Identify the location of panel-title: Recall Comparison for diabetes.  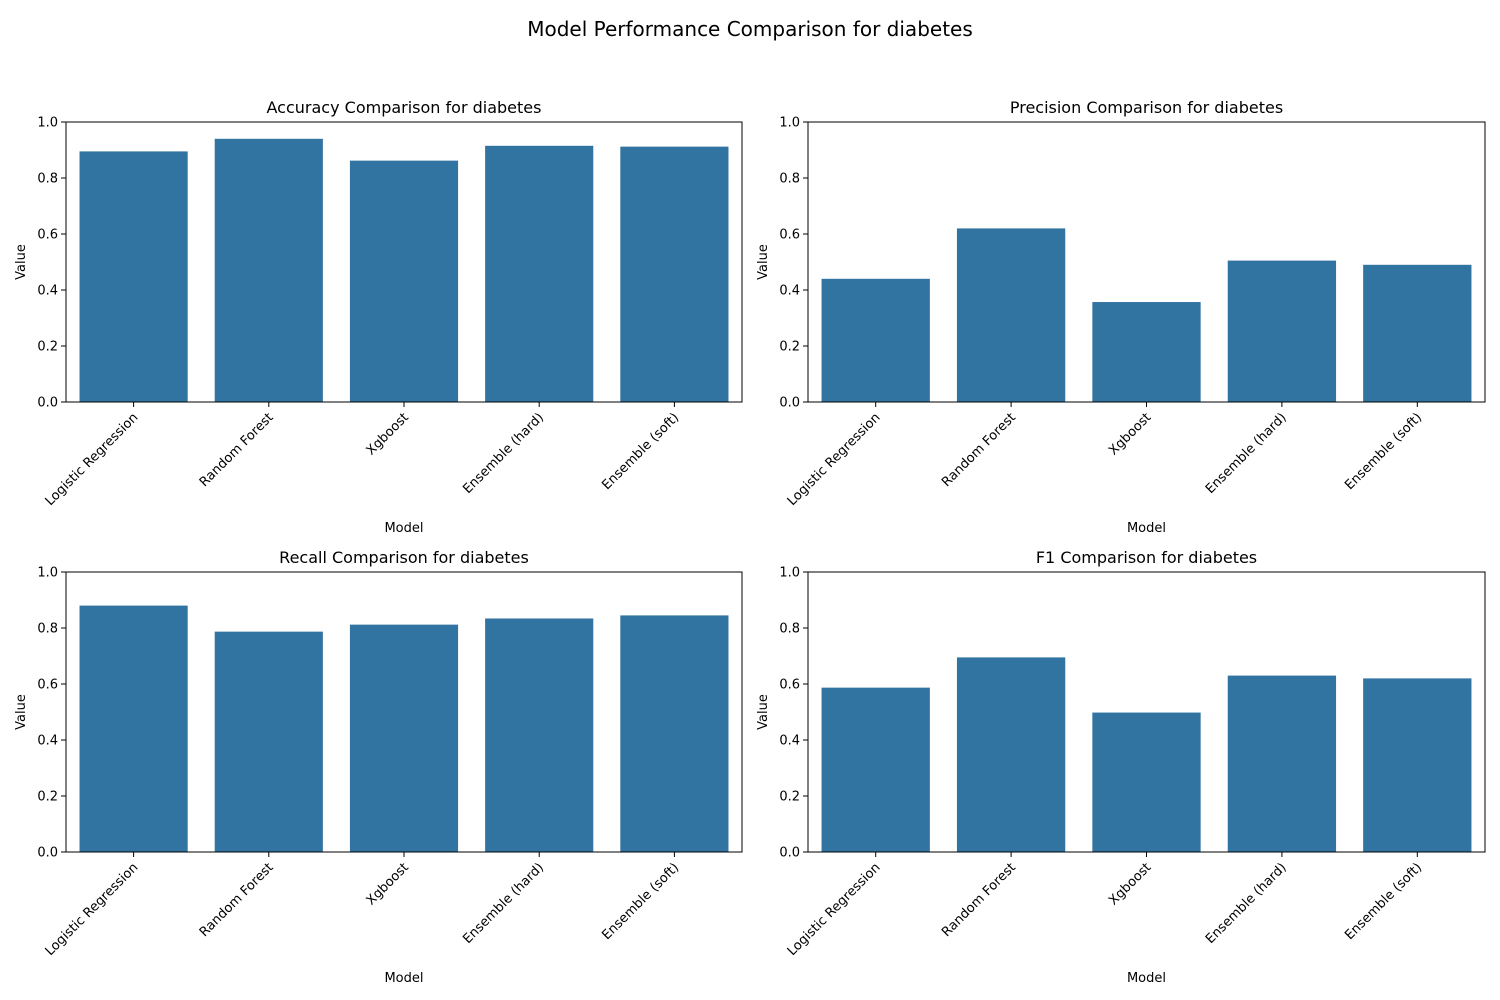
(404, 557).